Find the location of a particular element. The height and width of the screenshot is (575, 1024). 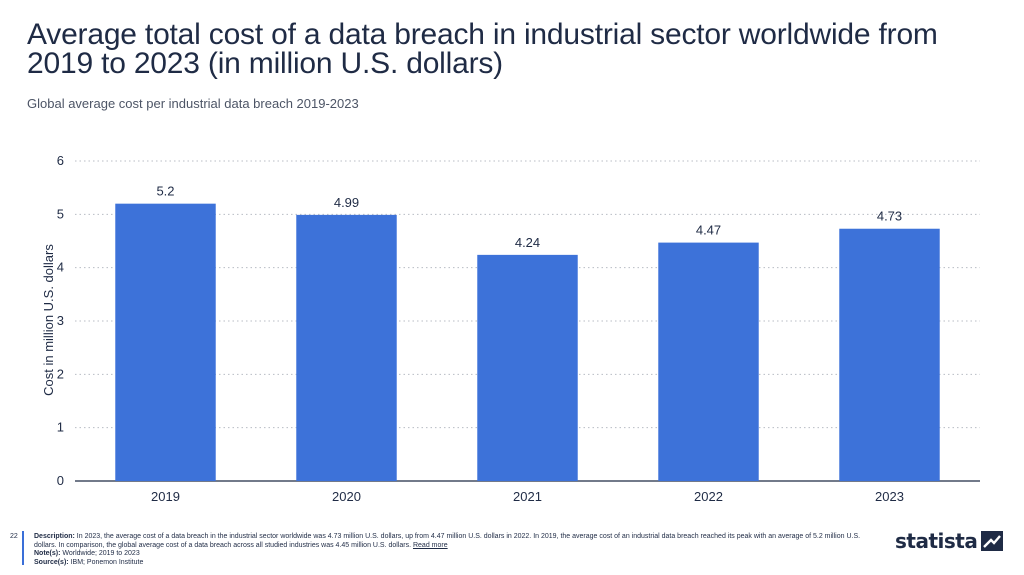

x-tick-label: 2023 is located at coordinates (889, 496).